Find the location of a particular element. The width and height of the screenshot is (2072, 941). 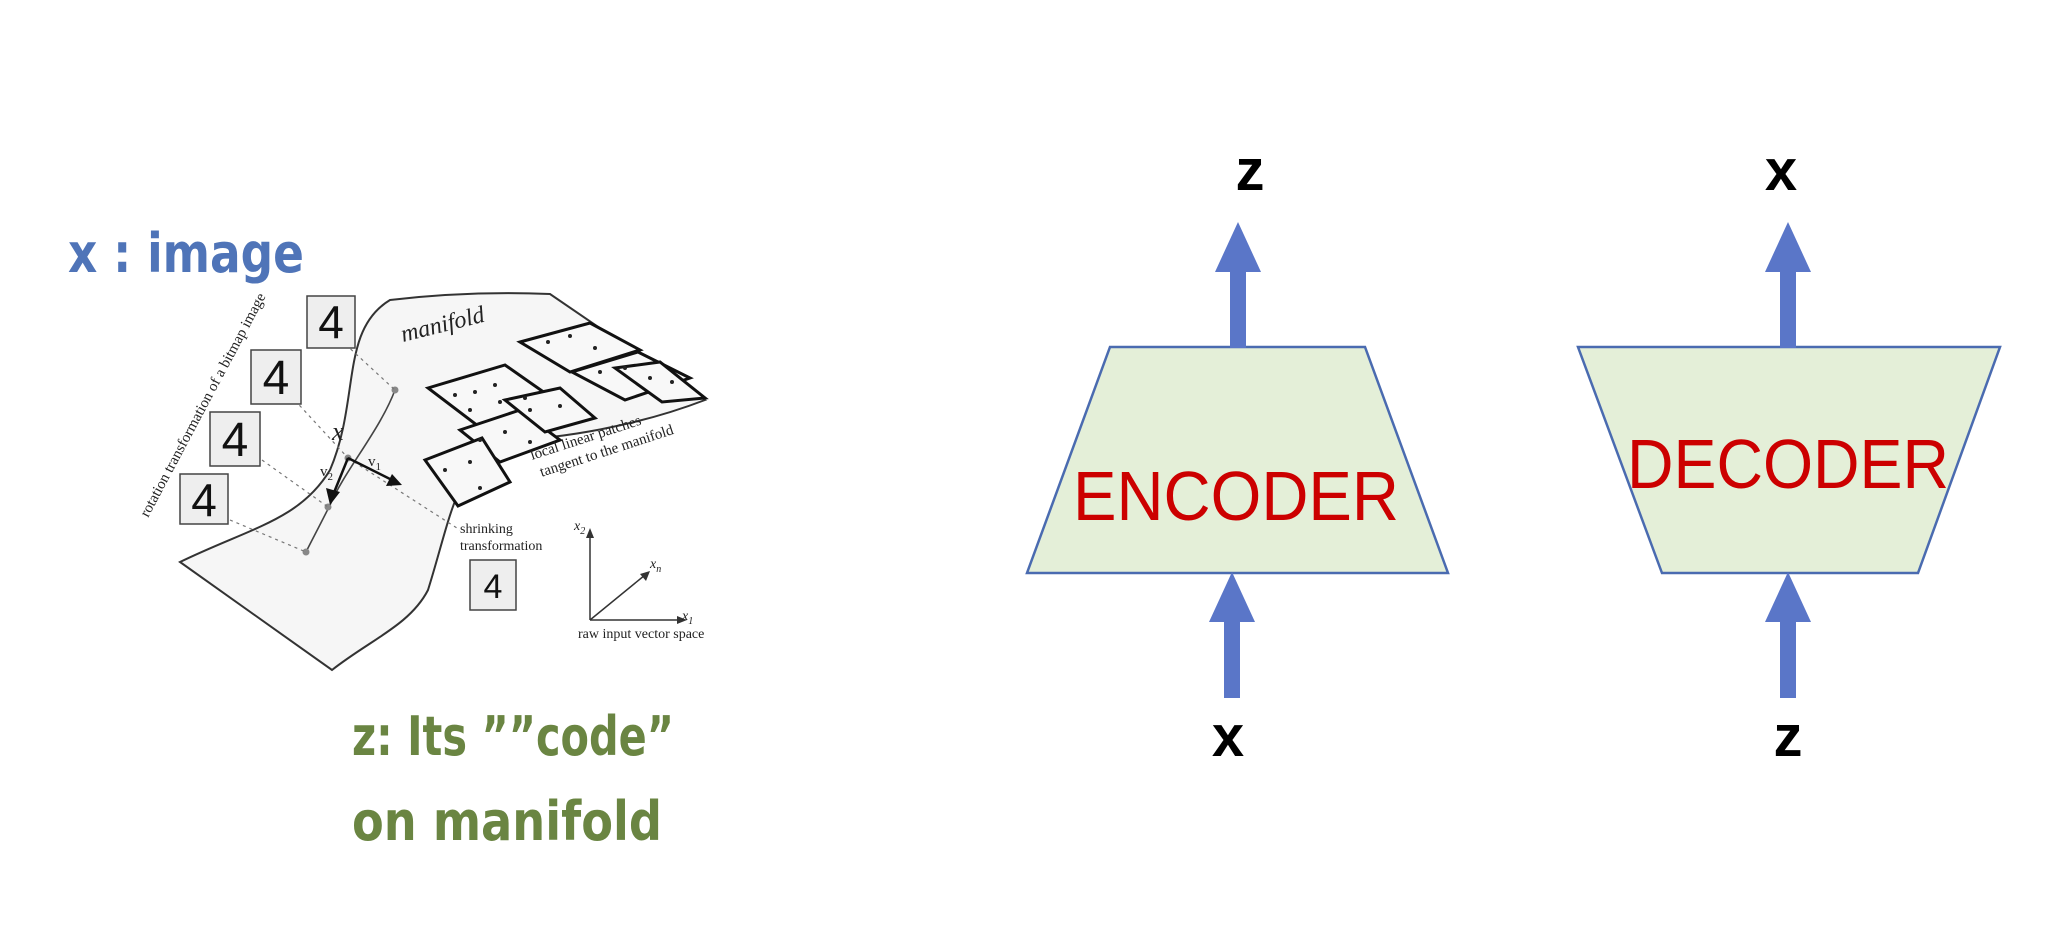

axis-x2-label: x2 is located at coordinates (579, 528).